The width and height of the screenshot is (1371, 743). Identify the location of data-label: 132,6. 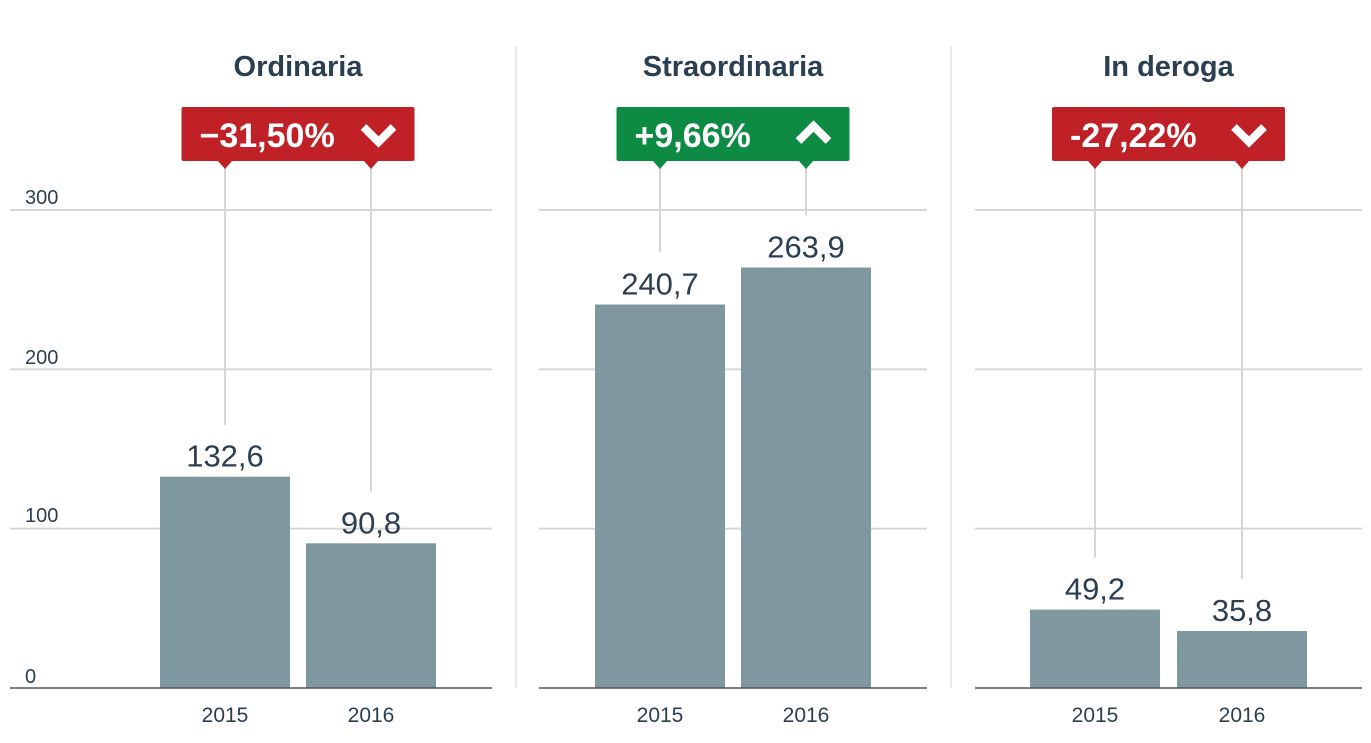
(225, 456).